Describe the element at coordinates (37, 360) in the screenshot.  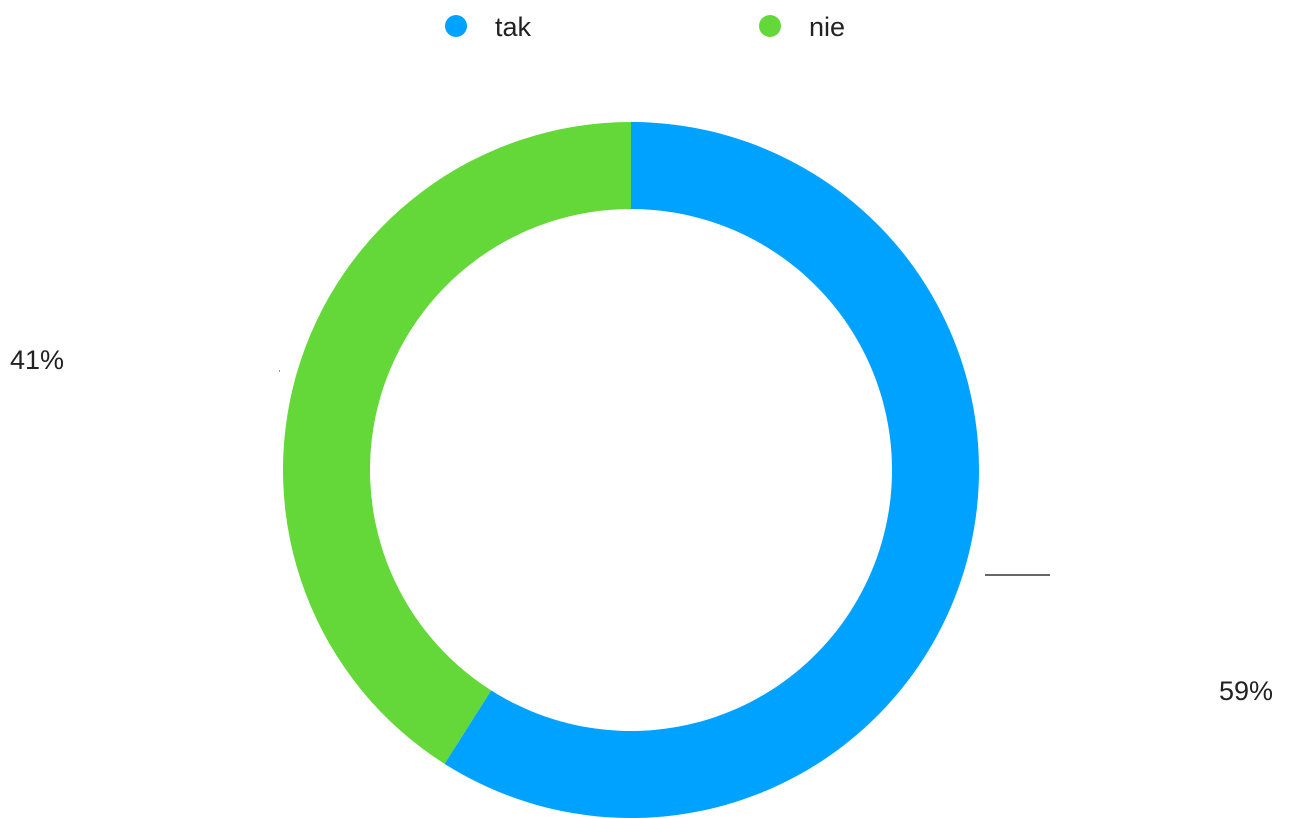
I see `data-label-nie: 41%` at that location.